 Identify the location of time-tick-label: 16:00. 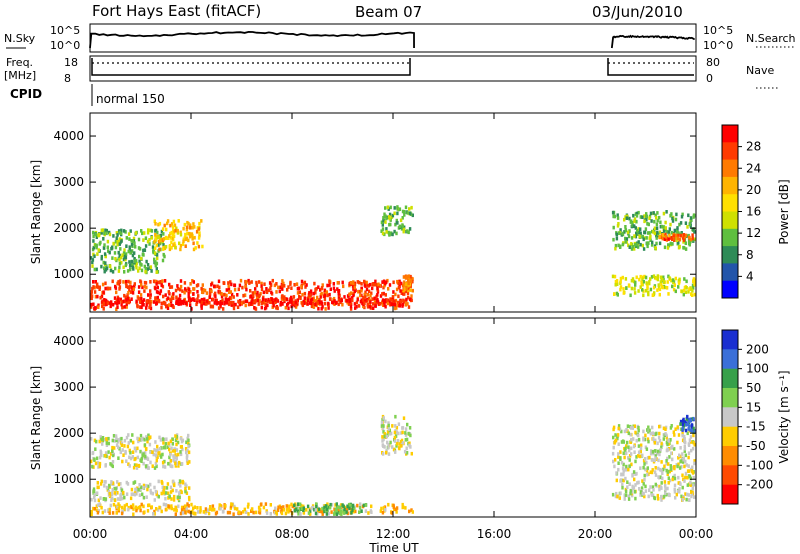
(494, 534).